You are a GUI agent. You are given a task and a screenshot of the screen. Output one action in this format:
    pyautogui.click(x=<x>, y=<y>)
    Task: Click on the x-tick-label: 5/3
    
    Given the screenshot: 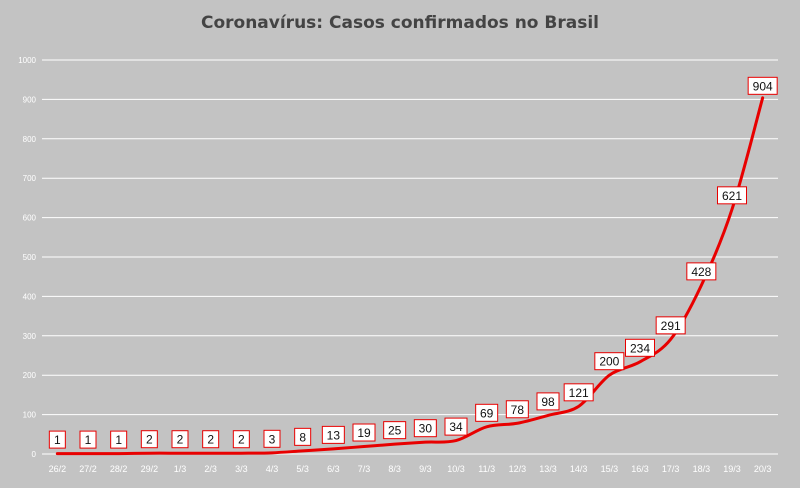 What is the action you would take?
    pyautogui.click(x=302, y=469)
    